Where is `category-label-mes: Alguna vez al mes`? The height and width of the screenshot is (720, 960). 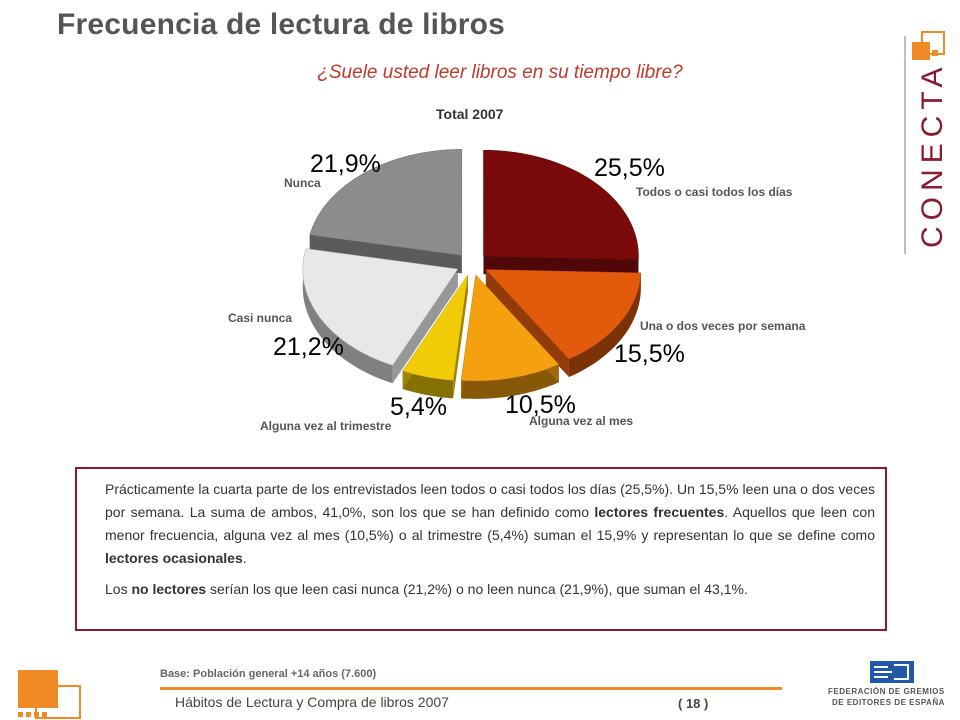
category-label-mes: Alguna vez al mes is located at coordinates (581, 421).